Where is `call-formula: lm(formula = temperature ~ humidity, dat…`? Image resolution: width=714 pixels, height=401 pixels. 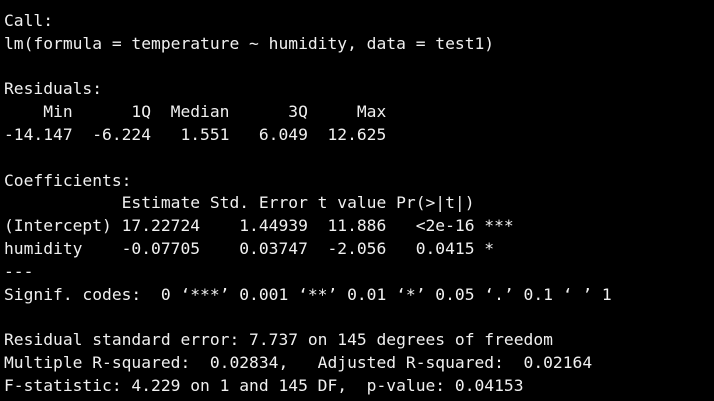
call-formula: lm(formula = temperature ~ humidity, dat… is located at coordinates (249, 43).